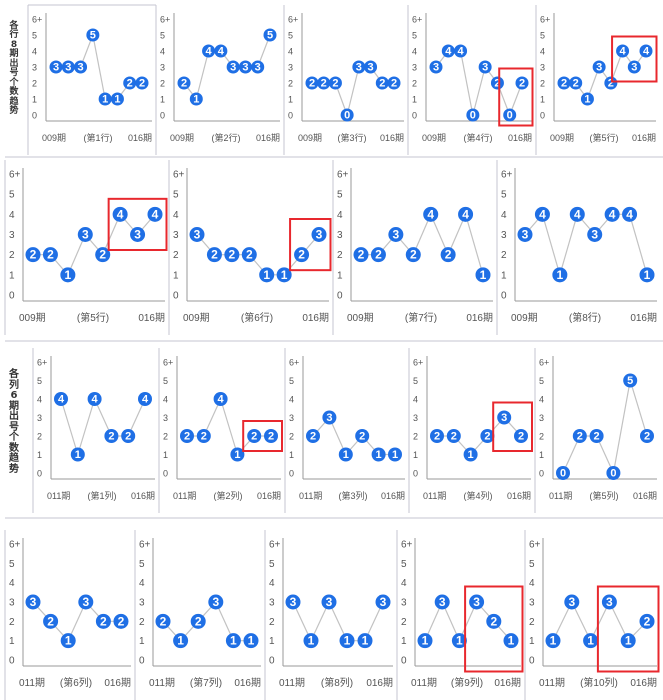  Describe the element at coordinates (54, 138) in the screenshot. I see `x-start-label: 009期` at that location.